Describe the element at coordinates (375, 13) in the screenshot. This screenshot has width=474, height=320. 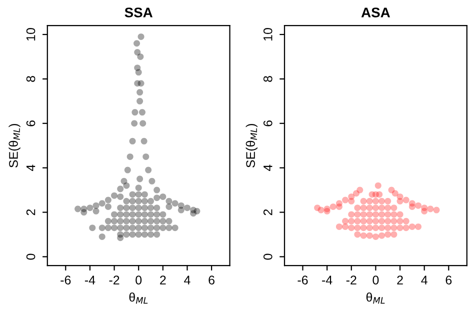
I see `chart-title: ASA` at that location.